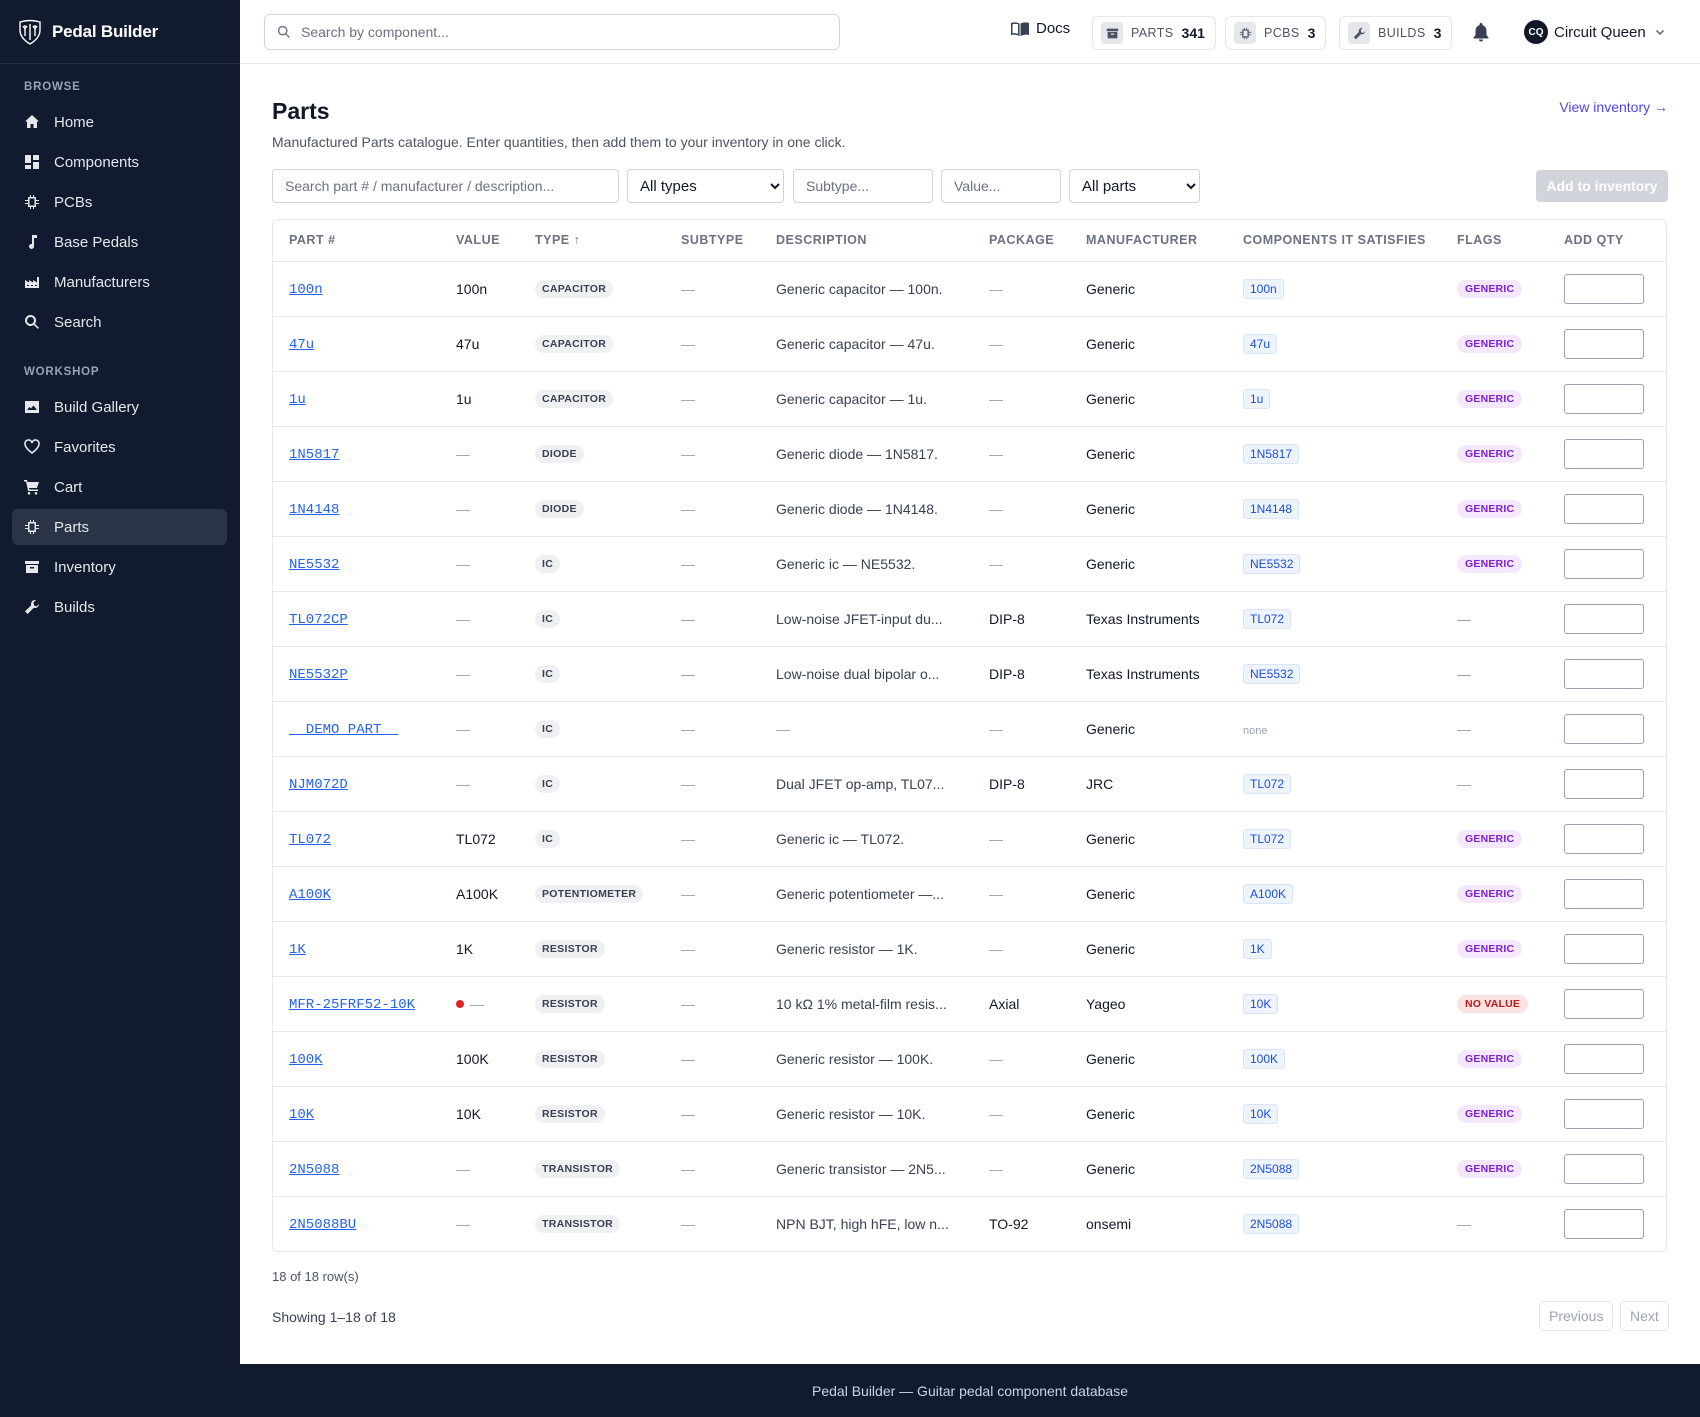  What do you see at coordinates (314, 564) in the screenshot?
I see `part-number-link: NE5532` at bounding box center [314, 564].